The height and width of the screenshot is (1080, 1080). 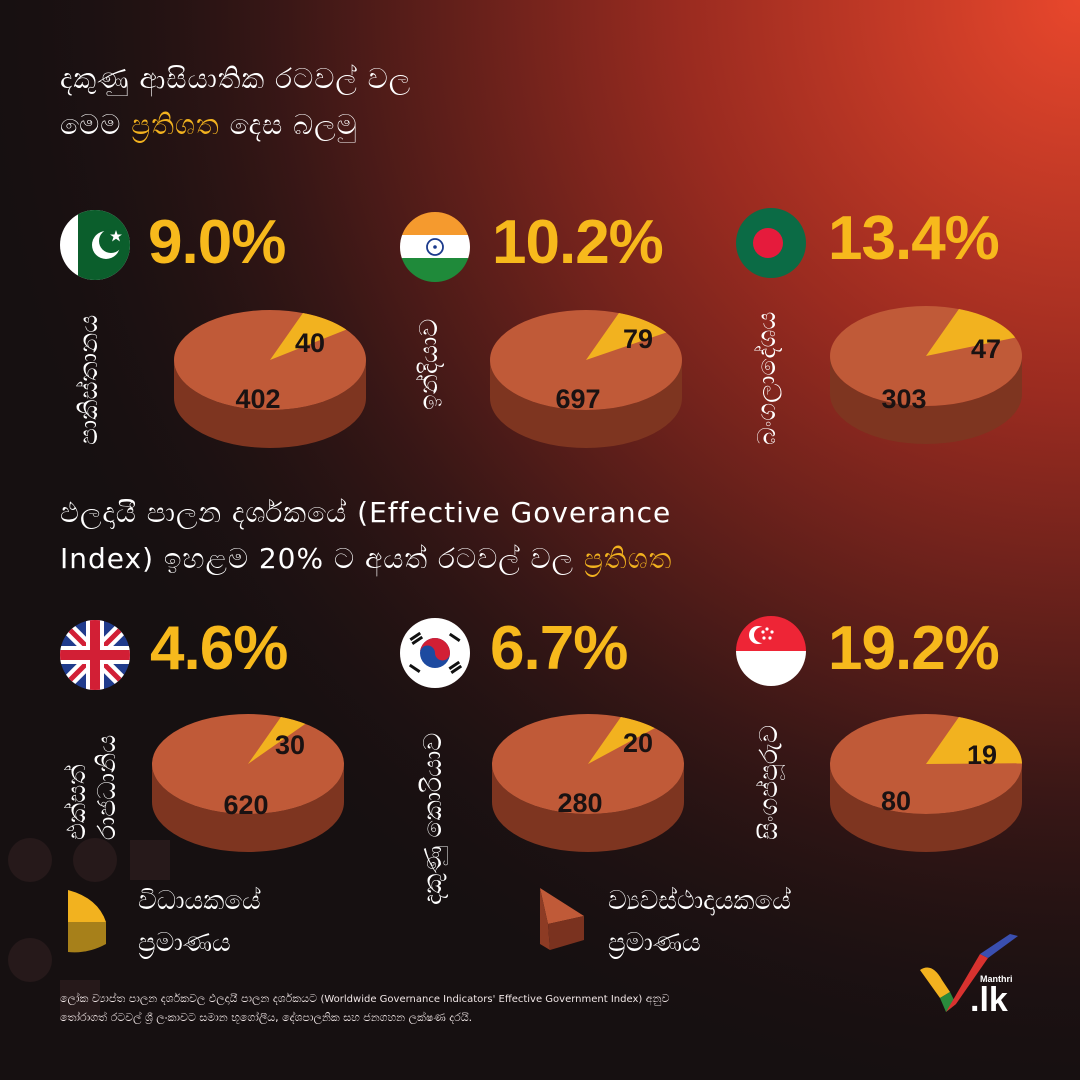 What do you see at coordinates (257, 399) in the screenshot?
I see `pie-legislature-label: 402` at bounding box center [257, 399].